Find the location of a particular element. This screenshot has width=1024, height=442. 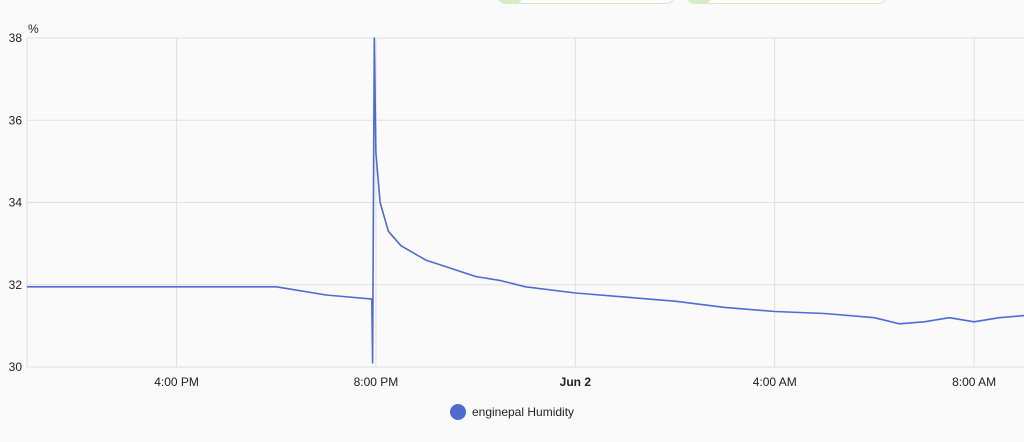

y-tick-label: 34 is located at coordinates (16, 203).